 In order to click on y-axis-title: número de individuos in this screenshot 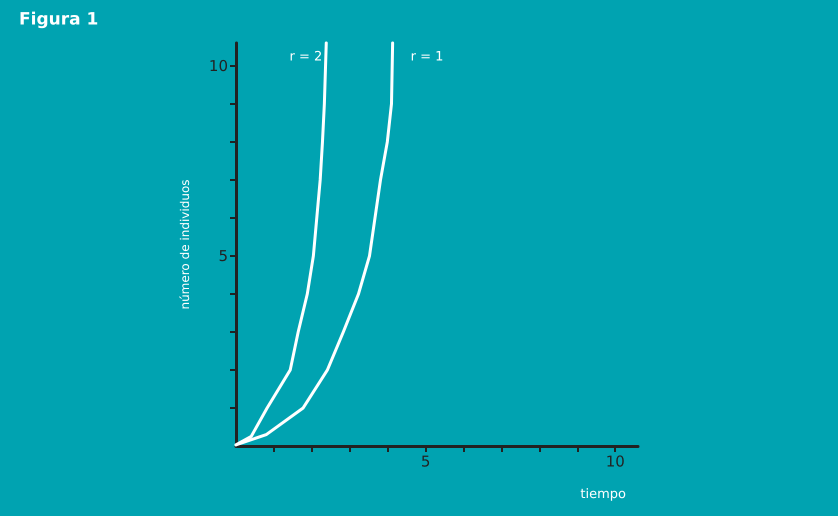, I will do `click(185, 244)`.